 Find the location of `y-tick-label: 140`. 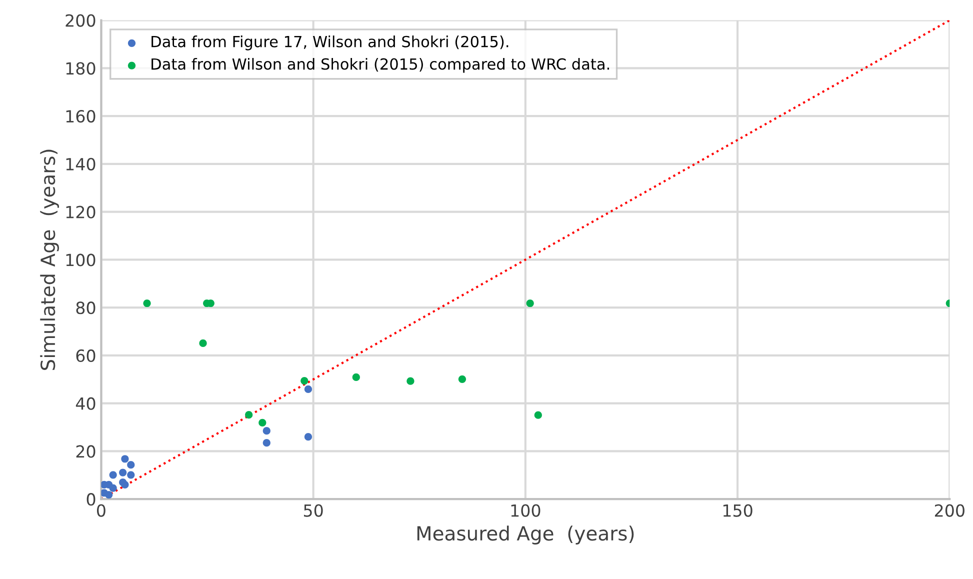

y-tick-label: 140 is located at coordinates (81, 164).